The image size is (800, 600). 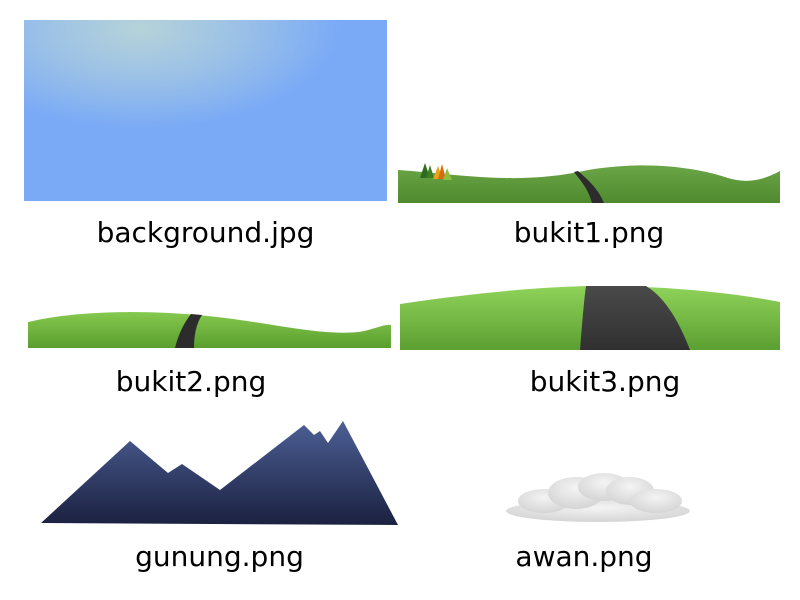 I want to click on caption-gunung: gunung.png, so click(x=219, y=556).